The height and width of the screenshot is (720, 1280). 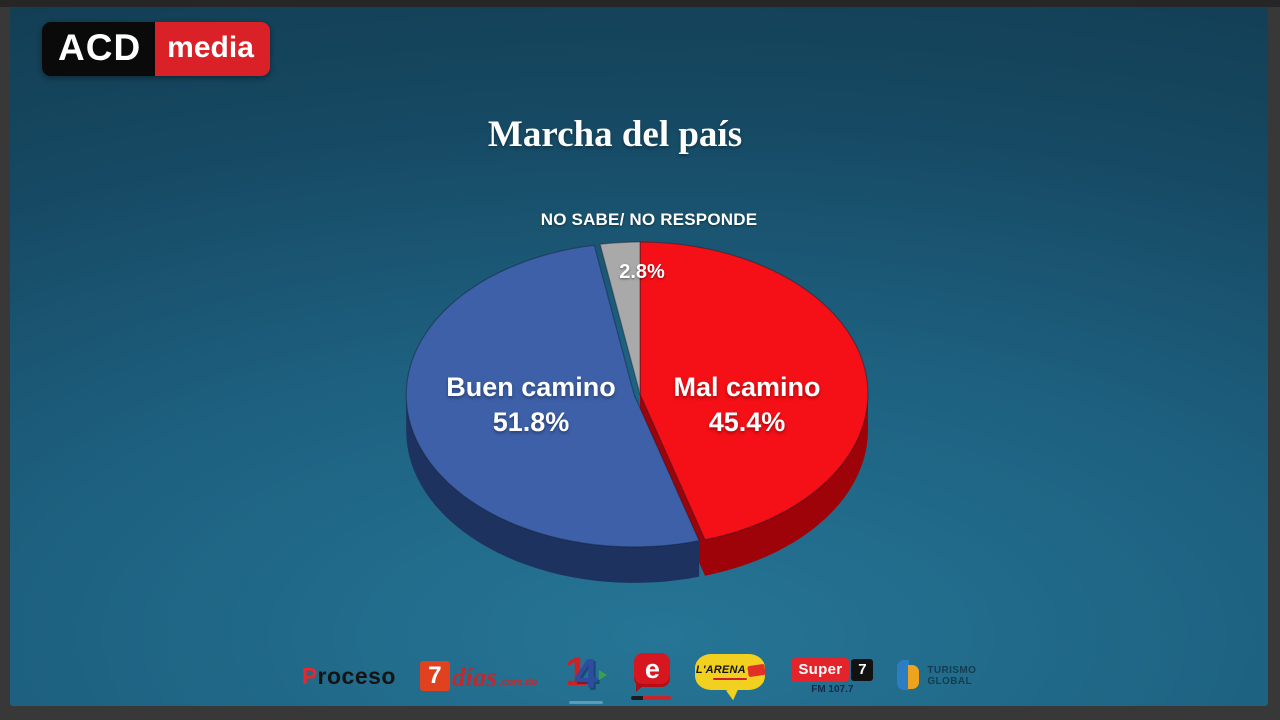 I want to click on e-letter-icon: e, so click(x=652, y=669).